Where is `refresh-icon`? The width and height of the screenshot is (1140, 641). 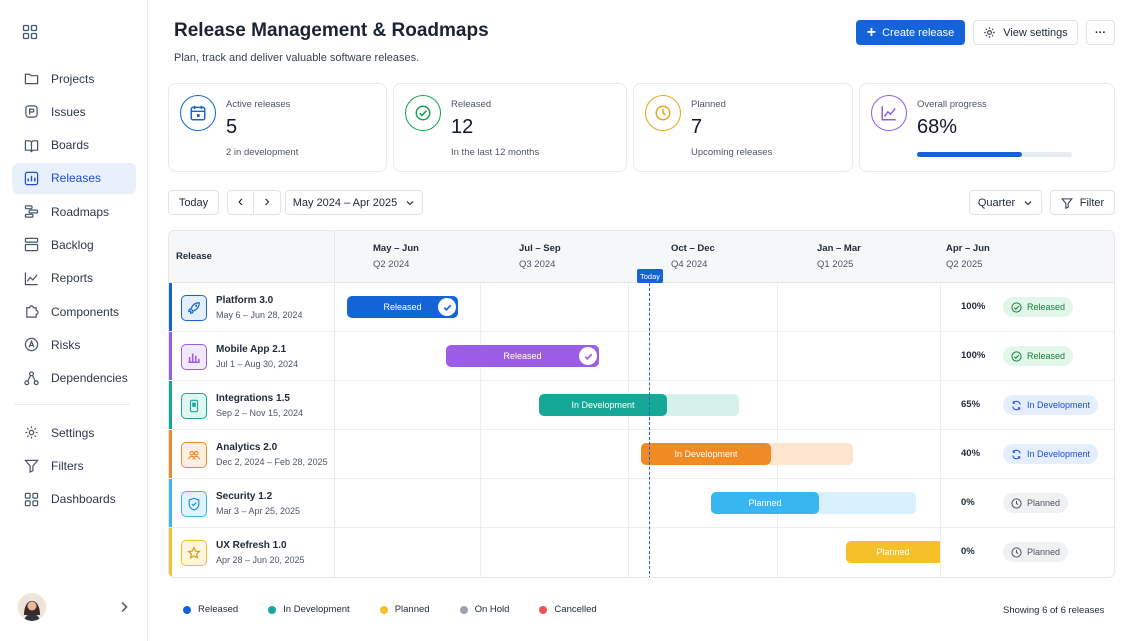 refresh-icon is located at coordinates (1016, 405).